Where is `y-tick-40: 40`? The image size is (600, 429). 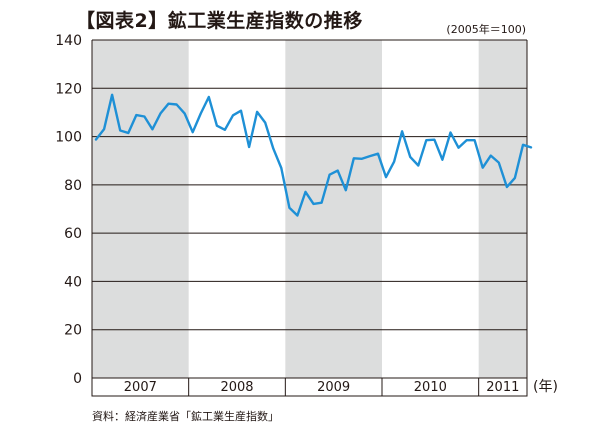 y-tick-40: 40 is located at coordinates (73, 282).